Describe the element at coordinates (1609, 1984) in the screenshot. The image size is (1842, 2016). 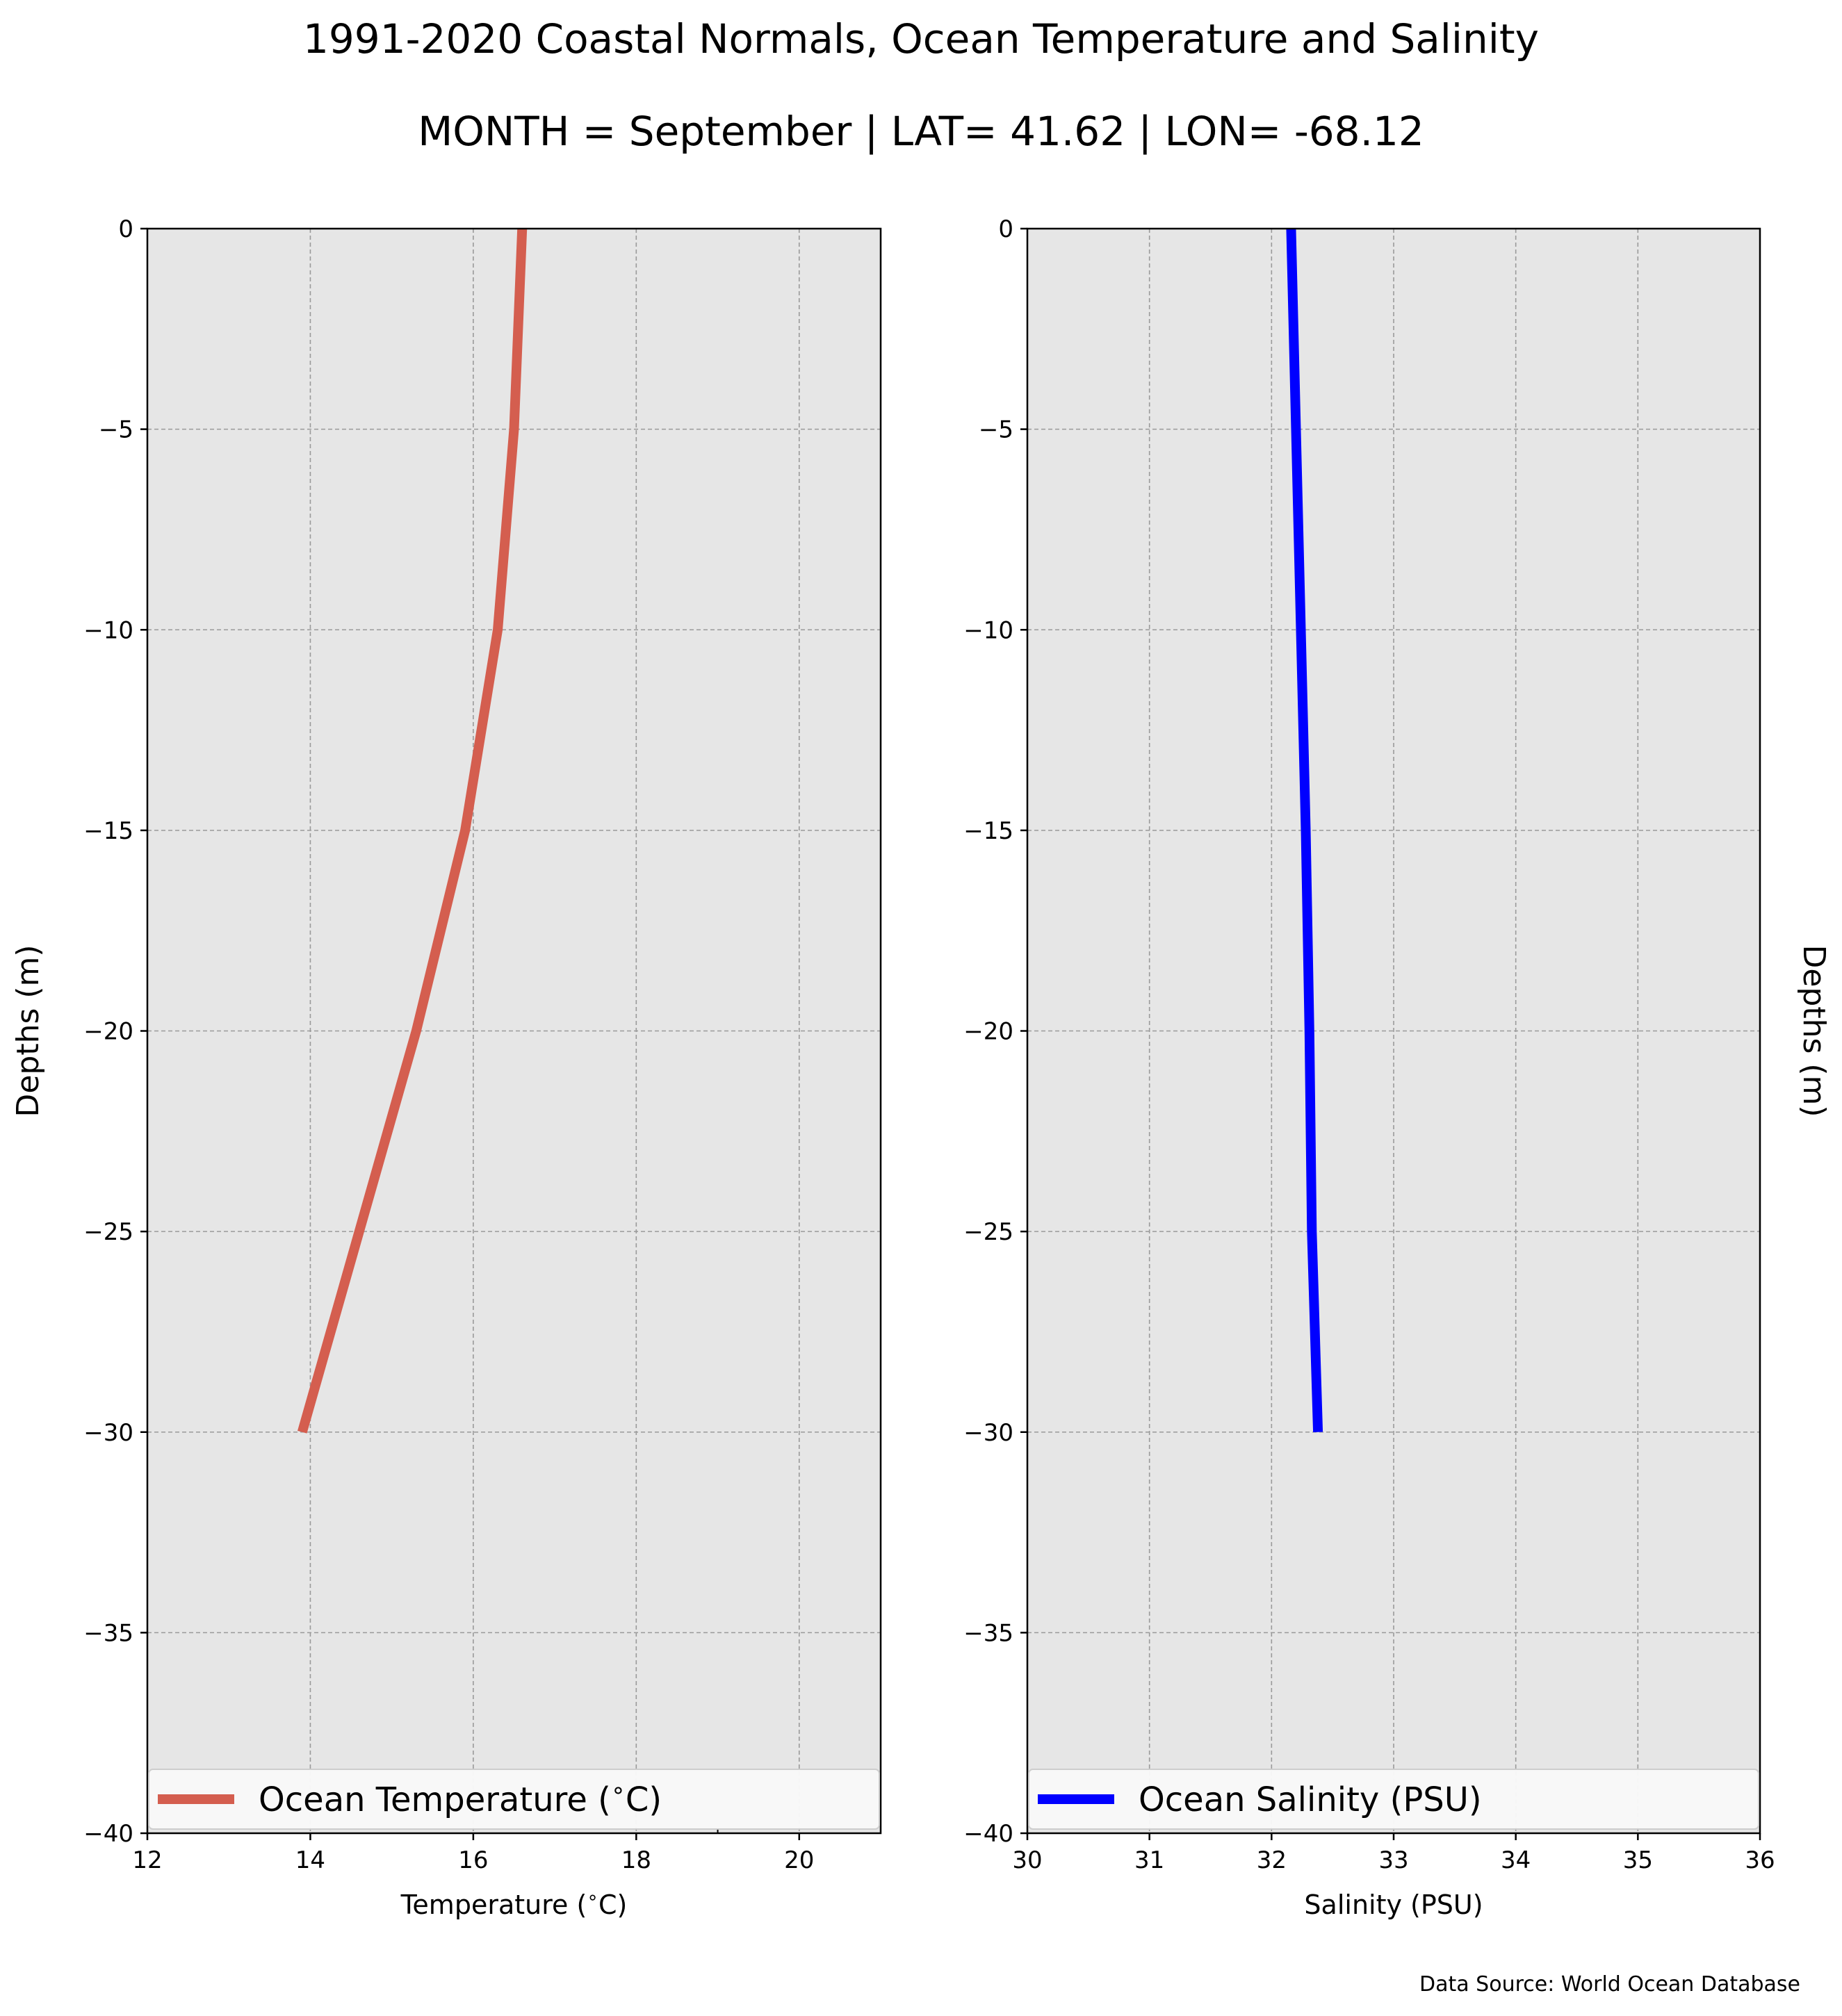
I see `data-source-note: Data Source: World Ocean Database` at that location.